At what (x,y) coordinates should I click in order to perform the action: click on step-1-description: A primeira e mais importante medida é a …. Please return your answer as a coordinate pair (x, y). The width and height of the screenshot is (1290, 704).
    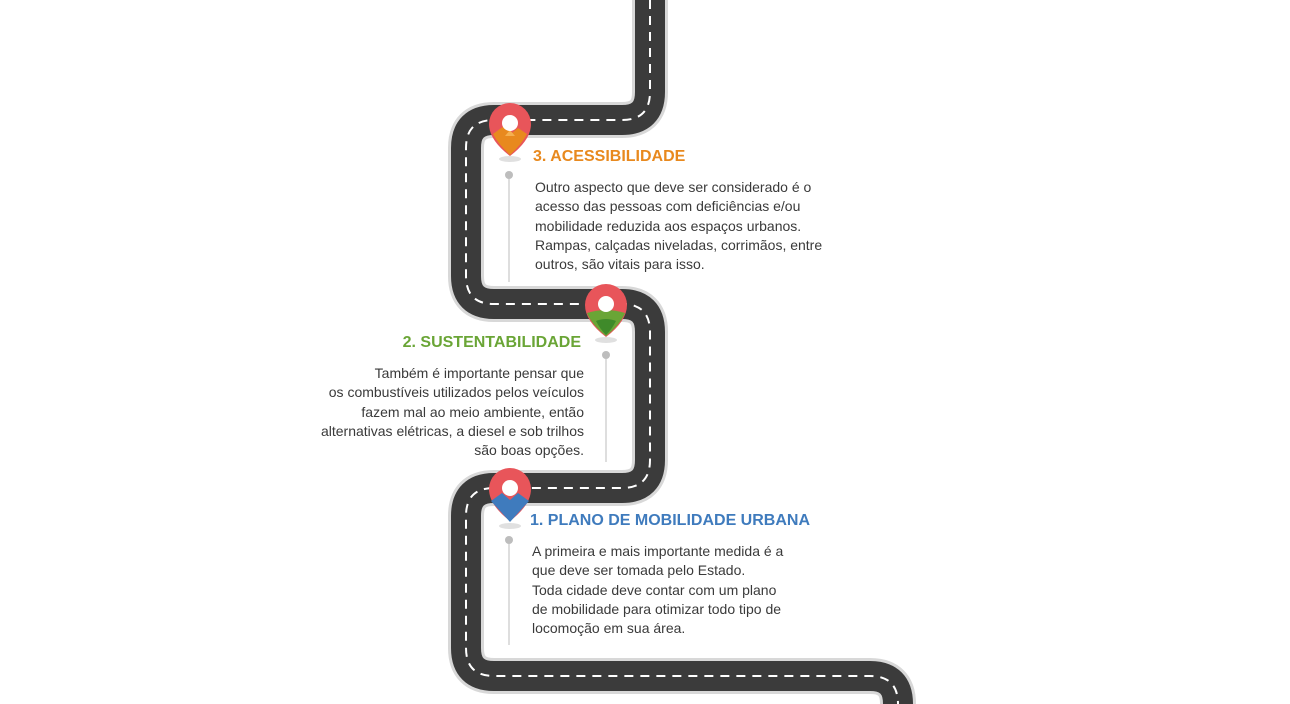
    Looking at the image, I should click on (657, 590).